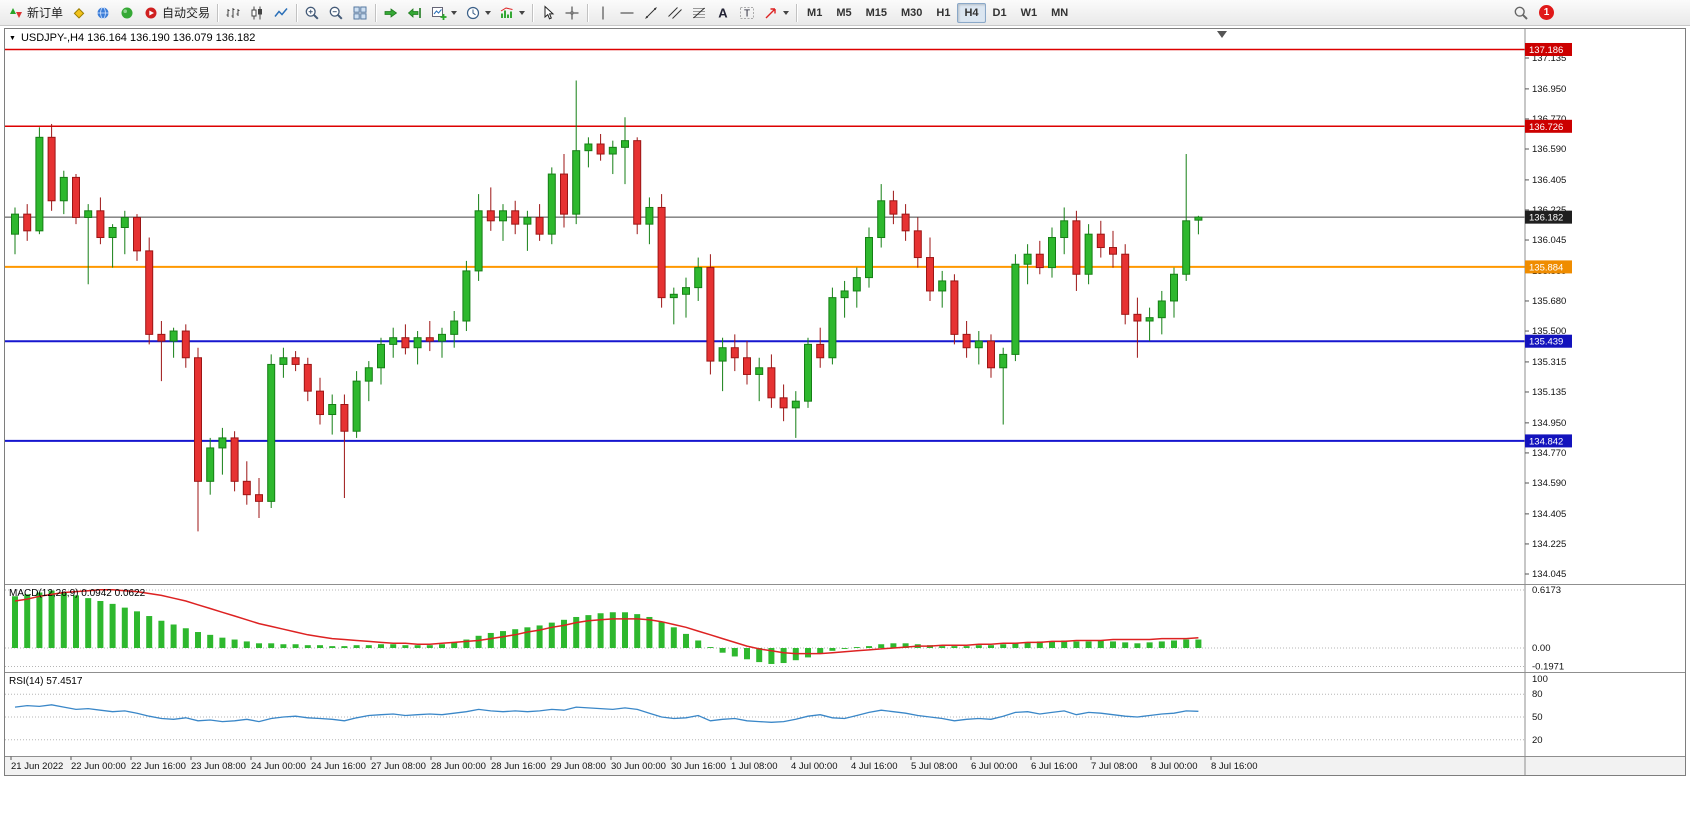 This screenshot has width=1690, height=835. I want to click on candlestick-icon, so click(257, 13).